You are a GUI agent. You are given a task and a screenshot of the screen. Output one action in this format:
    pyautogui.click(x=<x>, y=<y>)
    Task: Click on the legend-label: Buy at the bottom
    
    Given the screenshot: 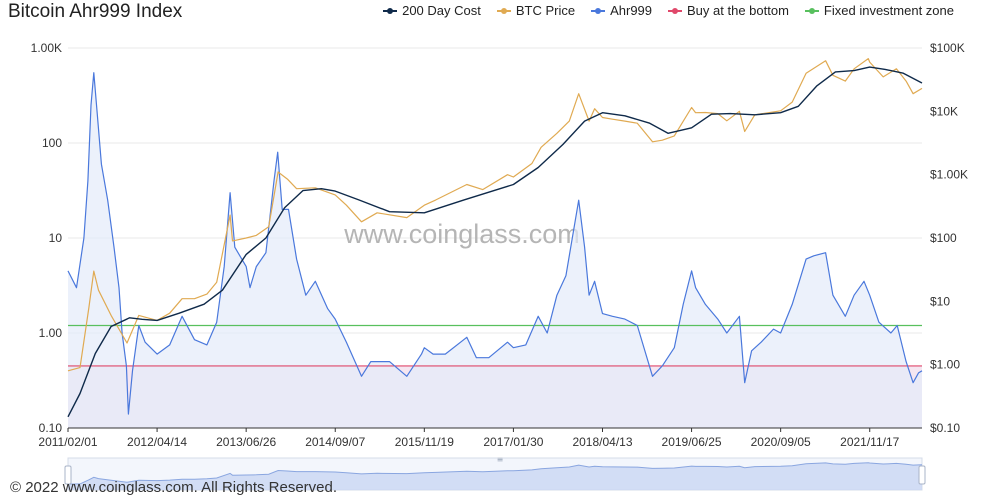 What is the action you would take?
    pyautogui.click(x=738, y=10)
    